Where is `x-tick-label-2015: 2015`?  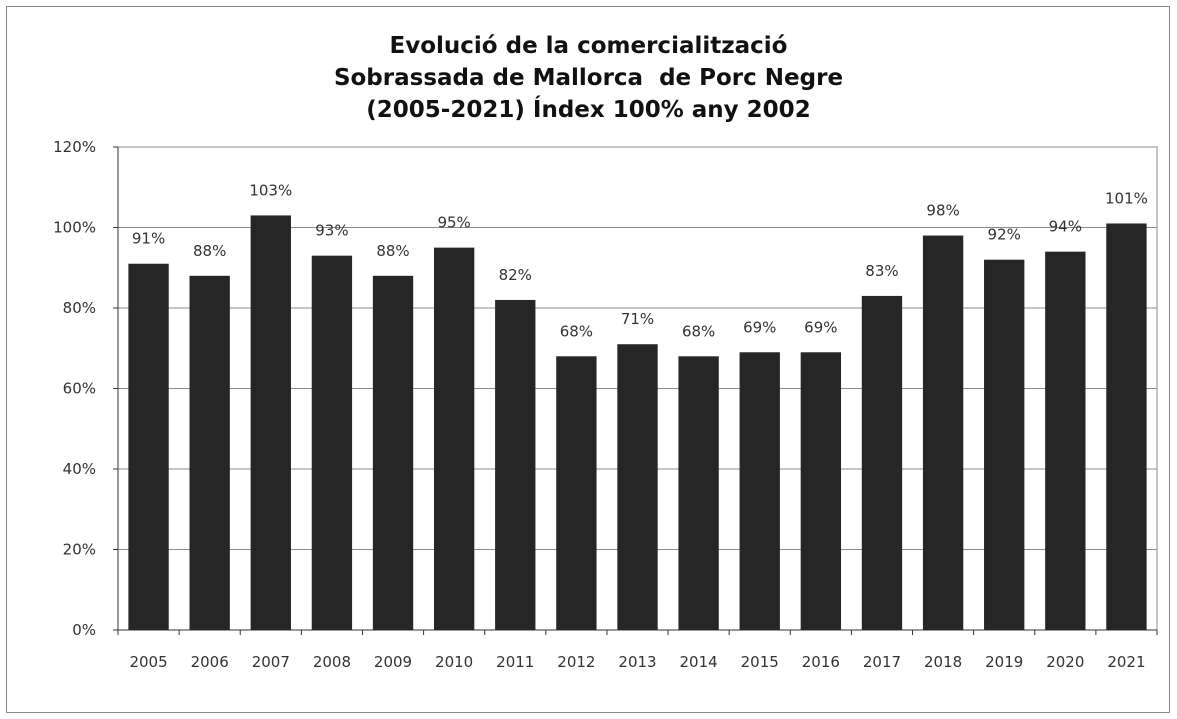 x-tick-label-2015: 2015 is located at coordinates (760, 662).